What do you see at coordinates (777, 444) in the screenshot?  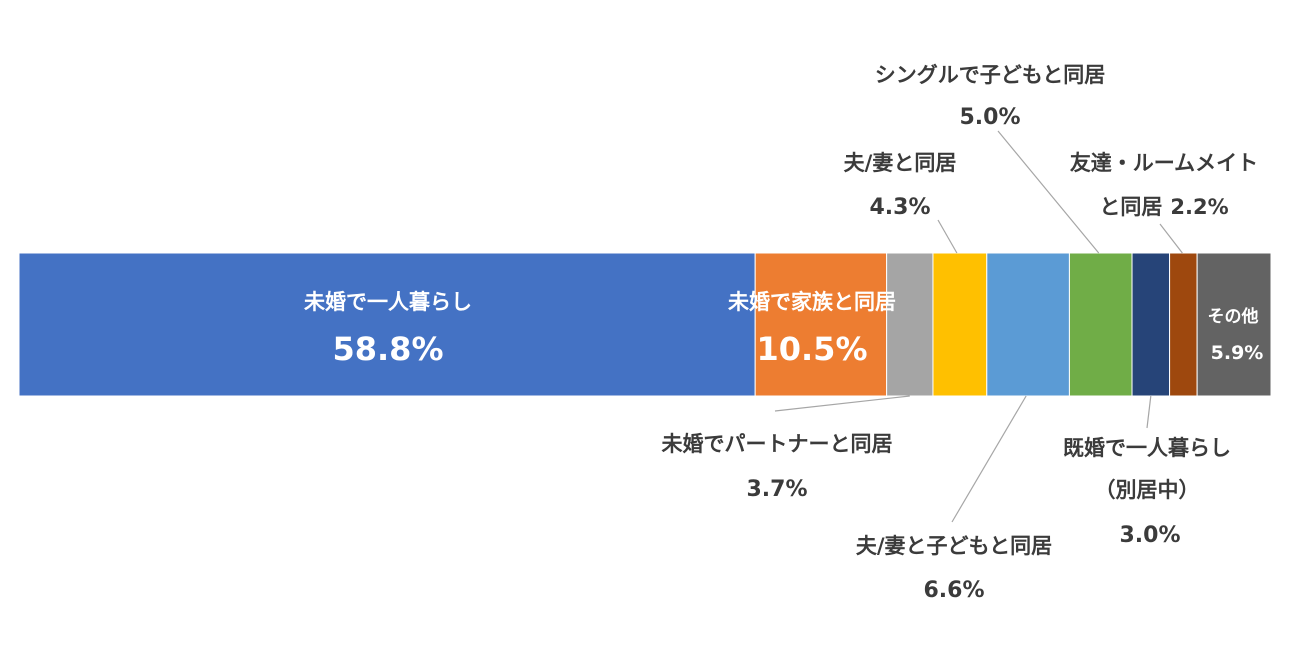 I see `segment-label-2-name: 未婚でパートナーと同居` at bounding box center [777, 444].